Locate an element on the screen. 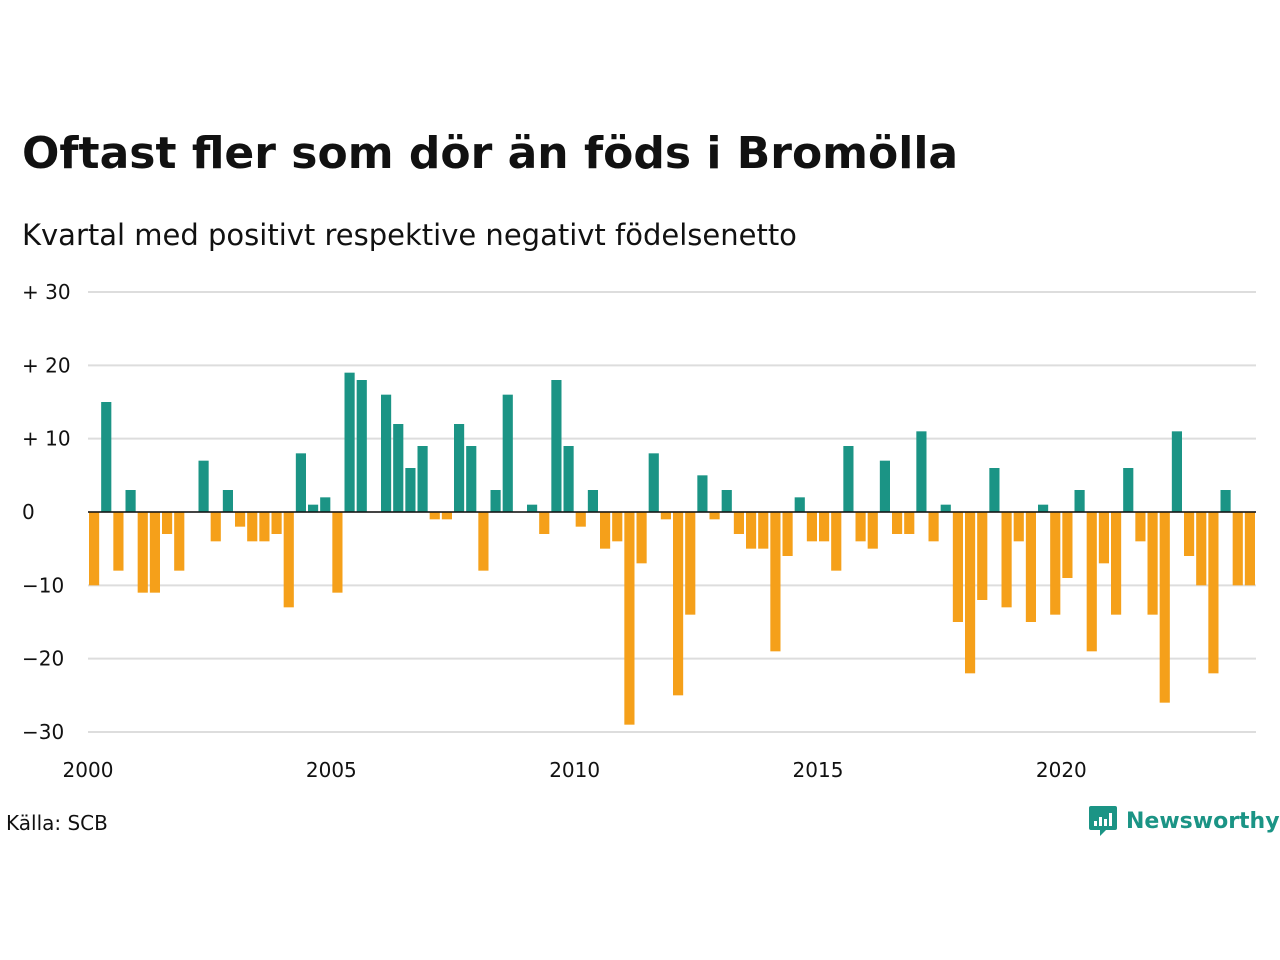 The image size is (1280, 960). x-tick-label: 2005 is located at coordinates (331, 770).